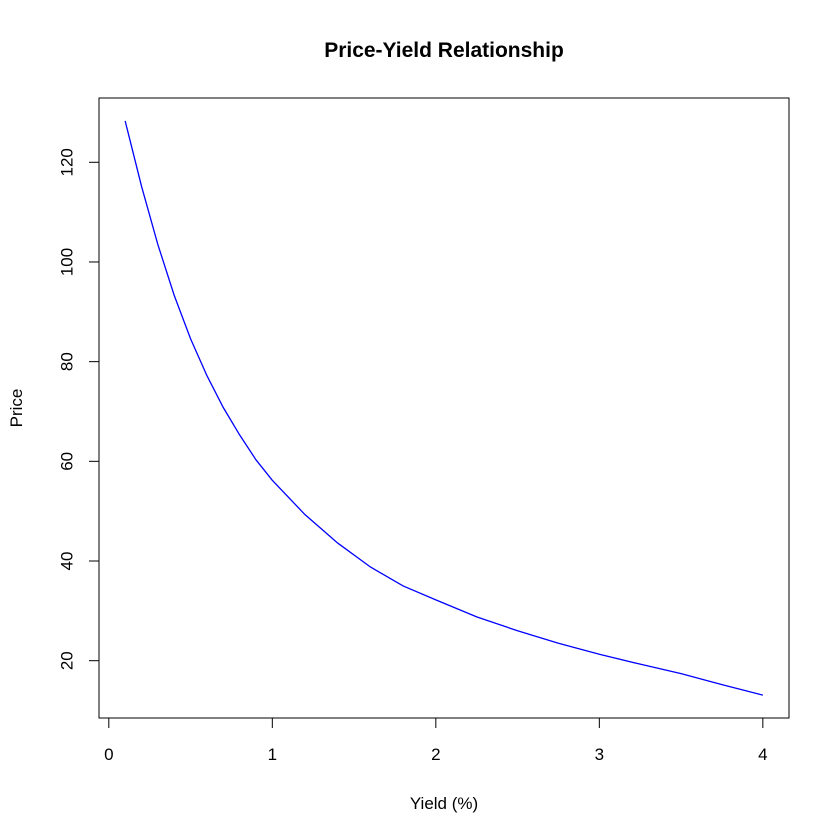 This screenshot has height=840, width=840. Describe the element at coordinates (599, 754) in the screenshot. I see `x-tick-label: 3` at that location.